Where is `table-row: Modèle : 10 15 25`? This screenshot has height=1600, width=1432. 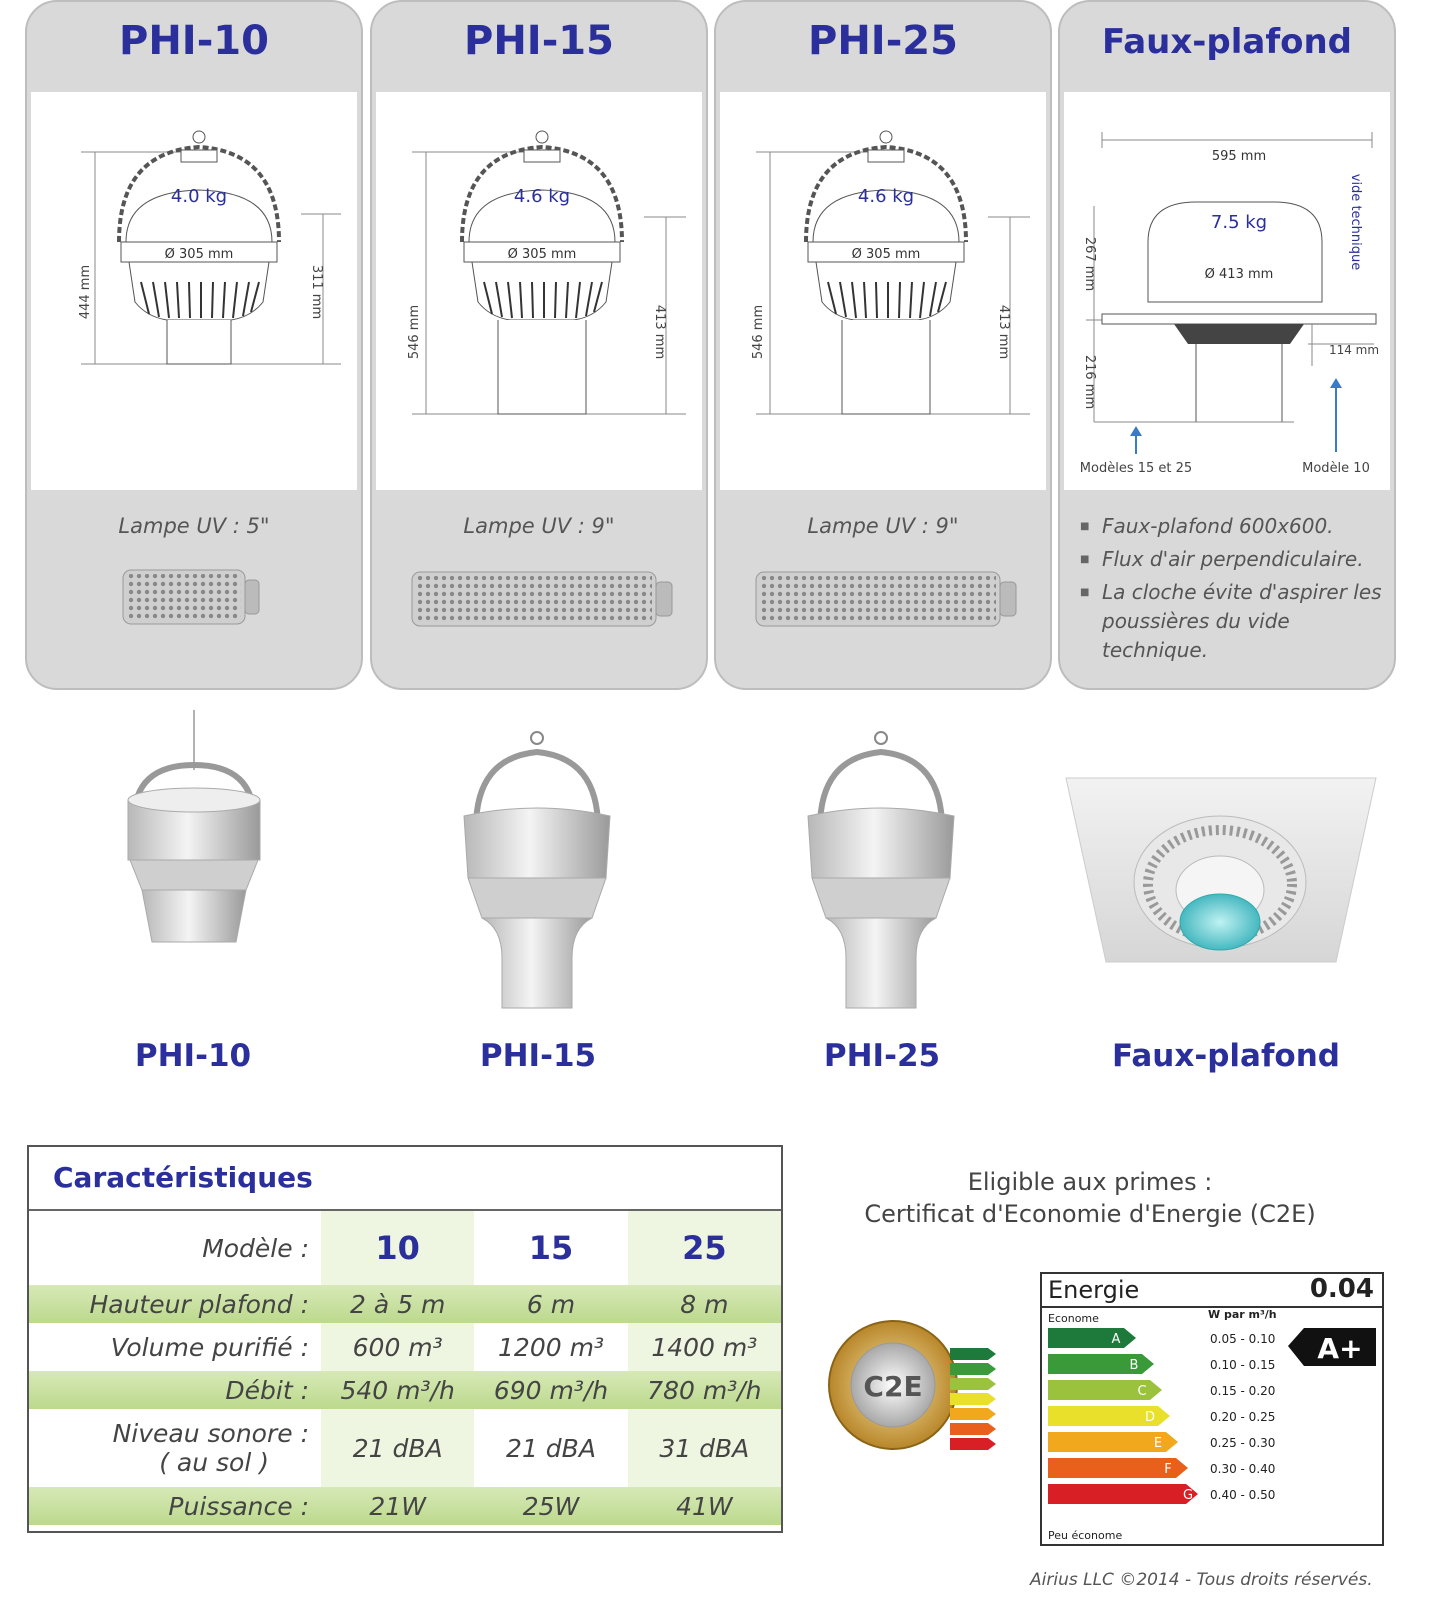
table-row: Modèle : 10 15 25 is located at coordinates (405, 1248).